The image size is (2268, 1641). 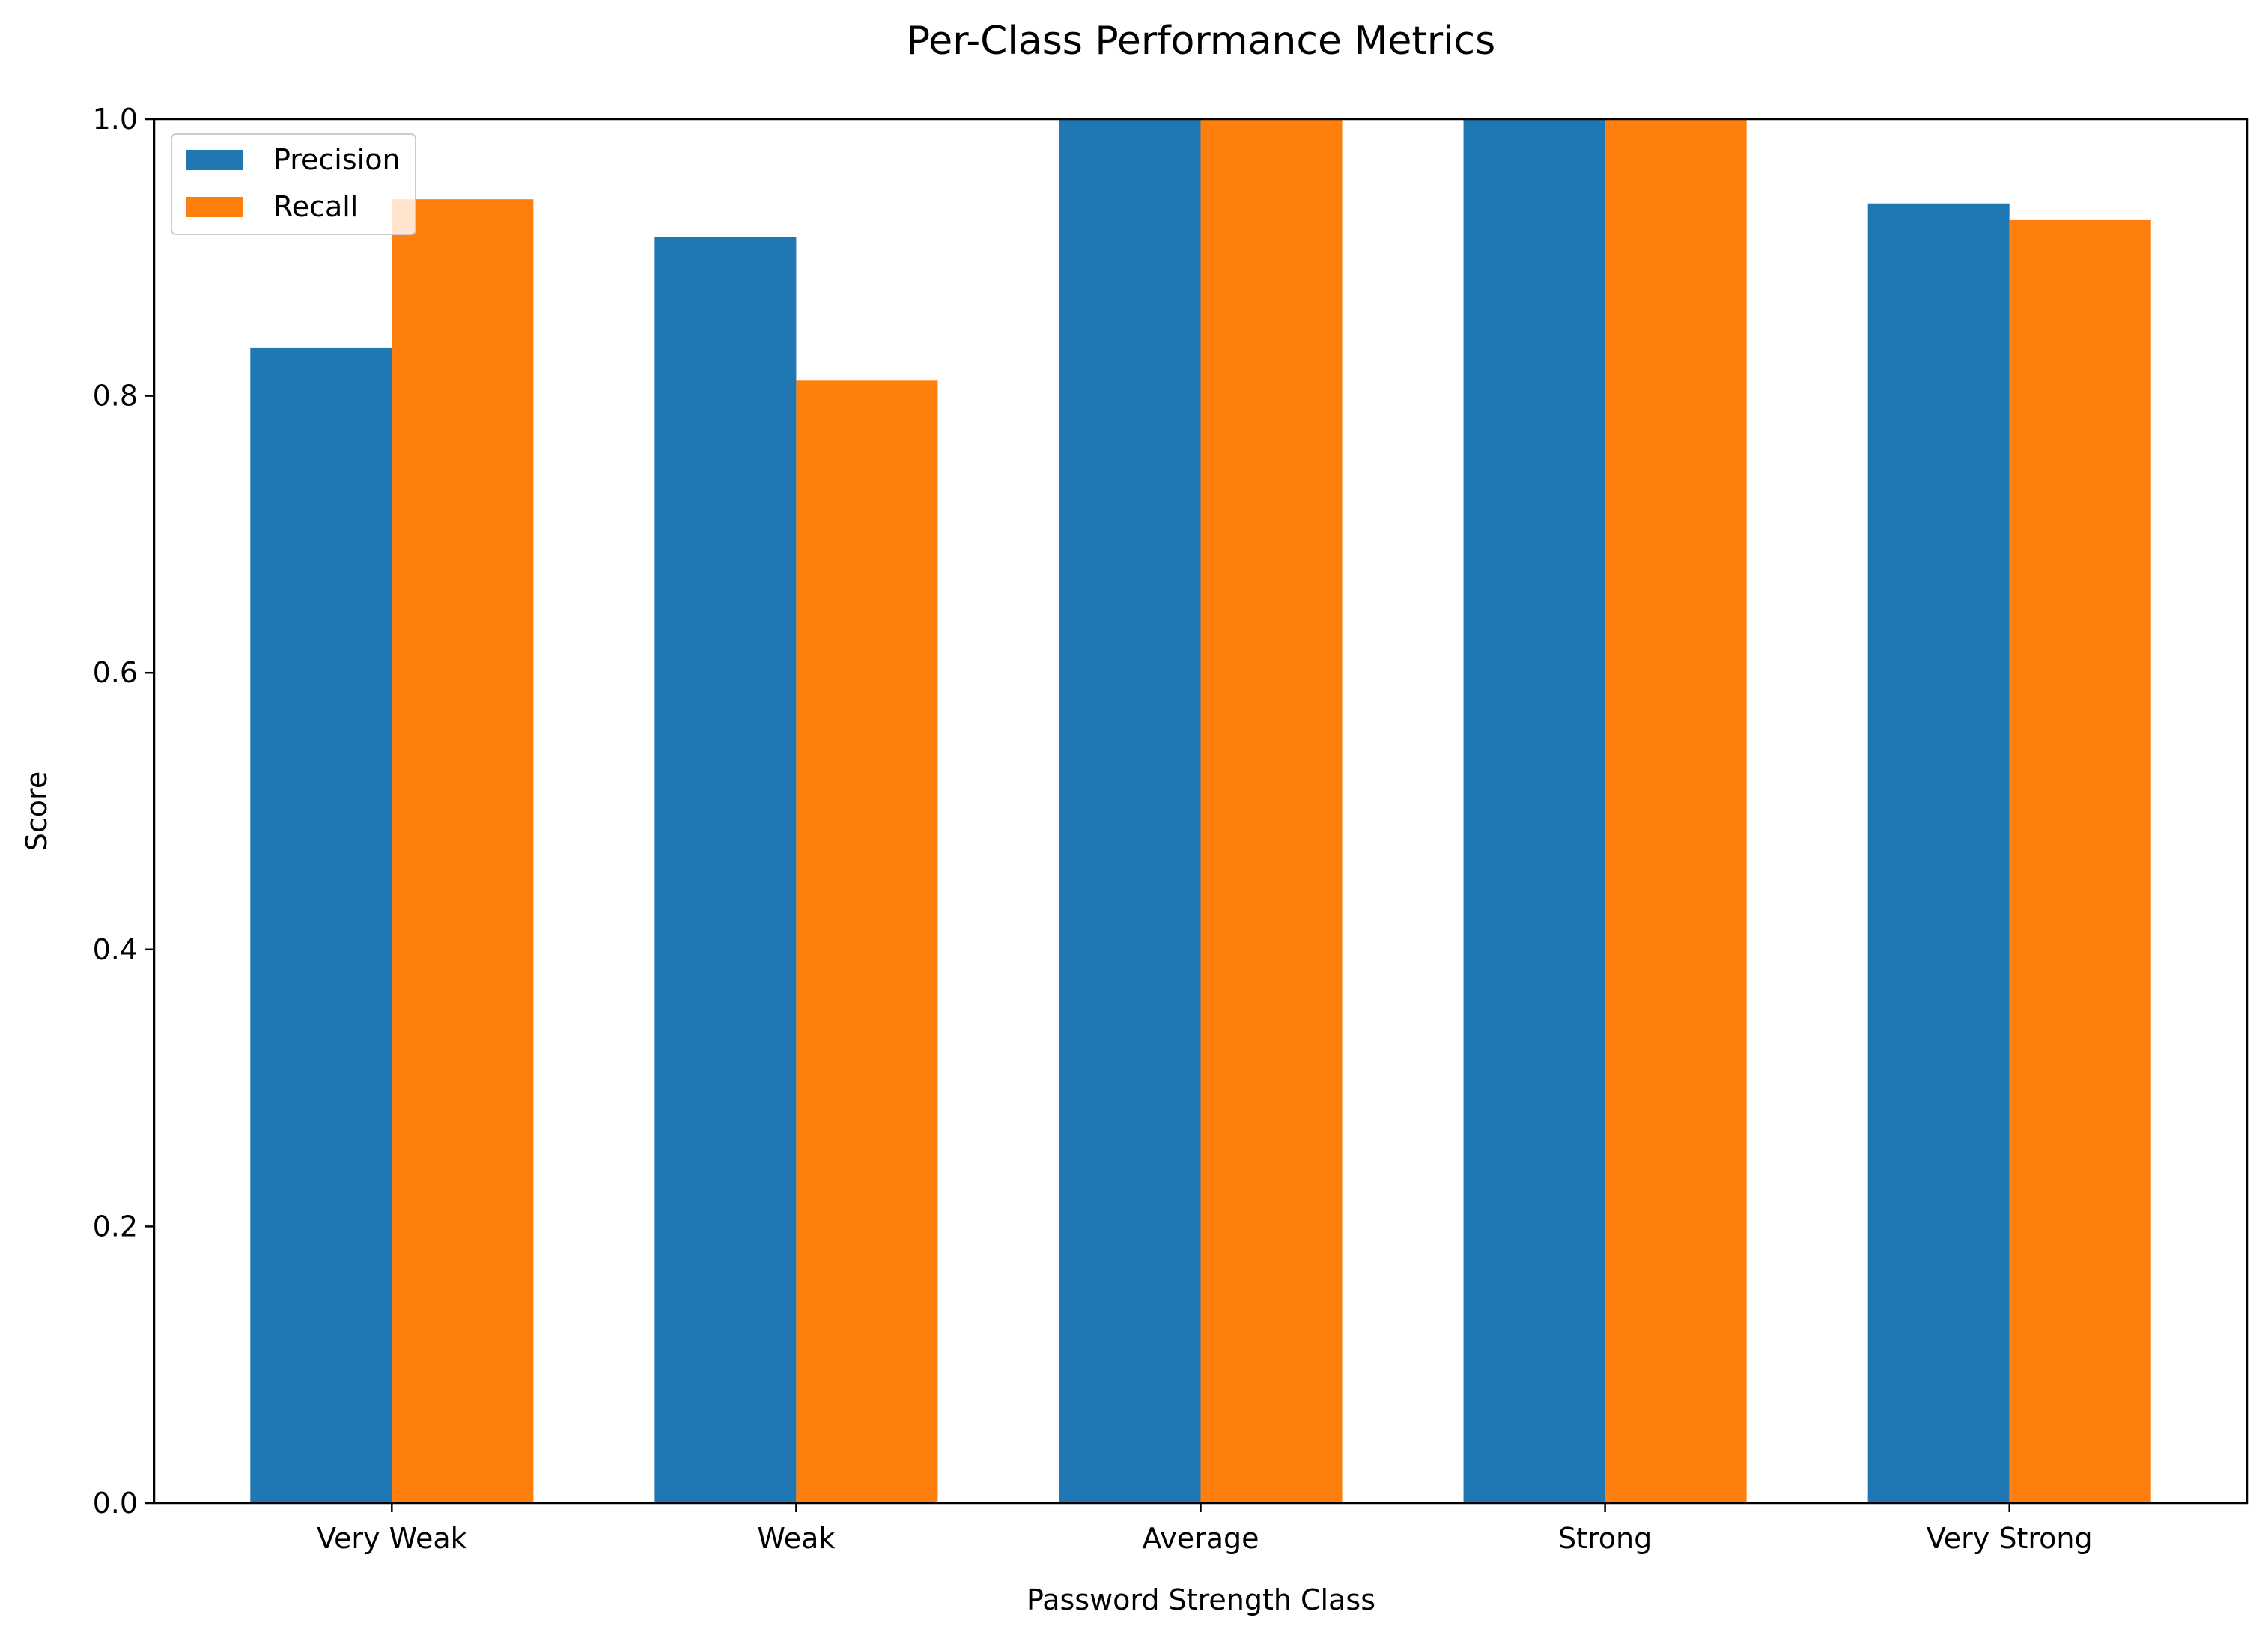 I want to click on bar-precision-very-strong, so click(x=1938, y=854).